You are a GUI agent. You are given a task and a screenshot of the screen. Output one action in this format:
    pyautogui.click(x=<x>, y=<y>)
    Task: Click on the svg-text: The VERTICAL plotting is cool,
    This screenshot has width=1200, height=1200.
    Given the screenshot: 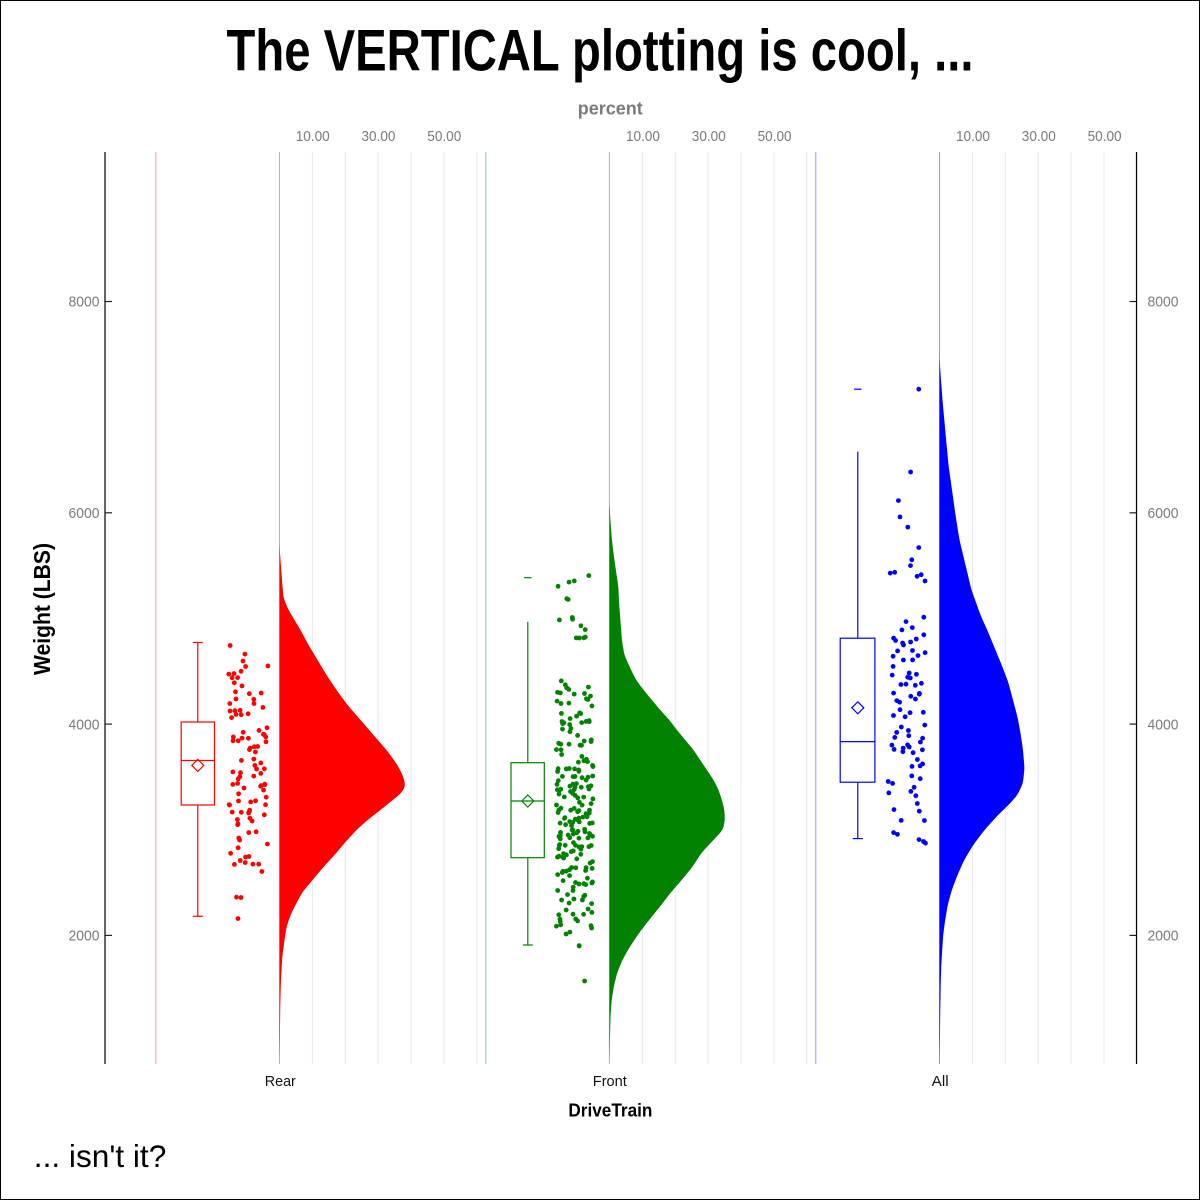 What is the action you would take?
    pyautogui.click(x=600, y=51)
    